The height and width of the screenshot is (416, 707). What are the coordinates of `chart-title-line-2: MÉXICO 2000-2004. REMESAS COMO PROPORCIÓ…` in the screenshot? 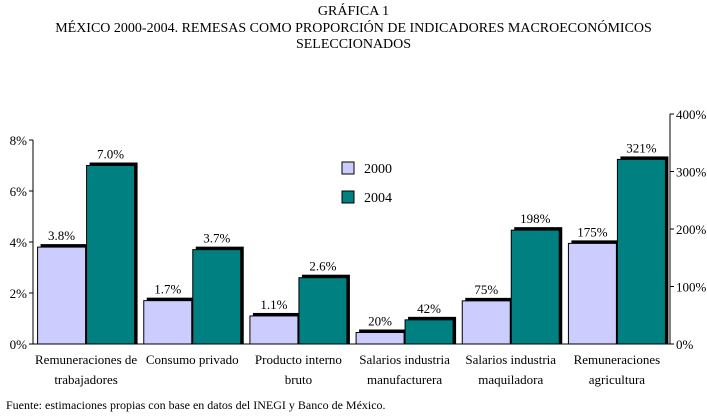 It's located at (353, 28).